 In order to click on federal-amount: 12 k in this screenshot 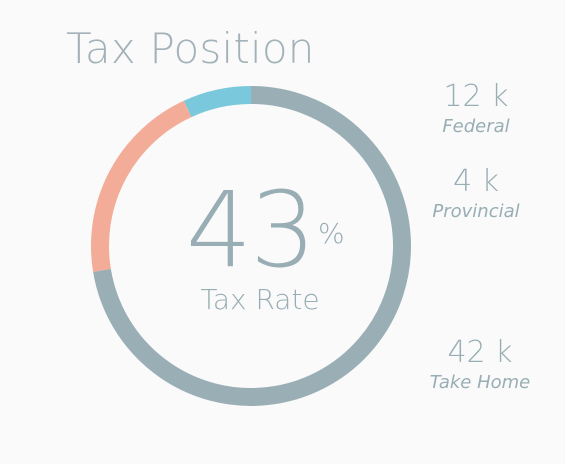, I will do `click(476, 96)`.